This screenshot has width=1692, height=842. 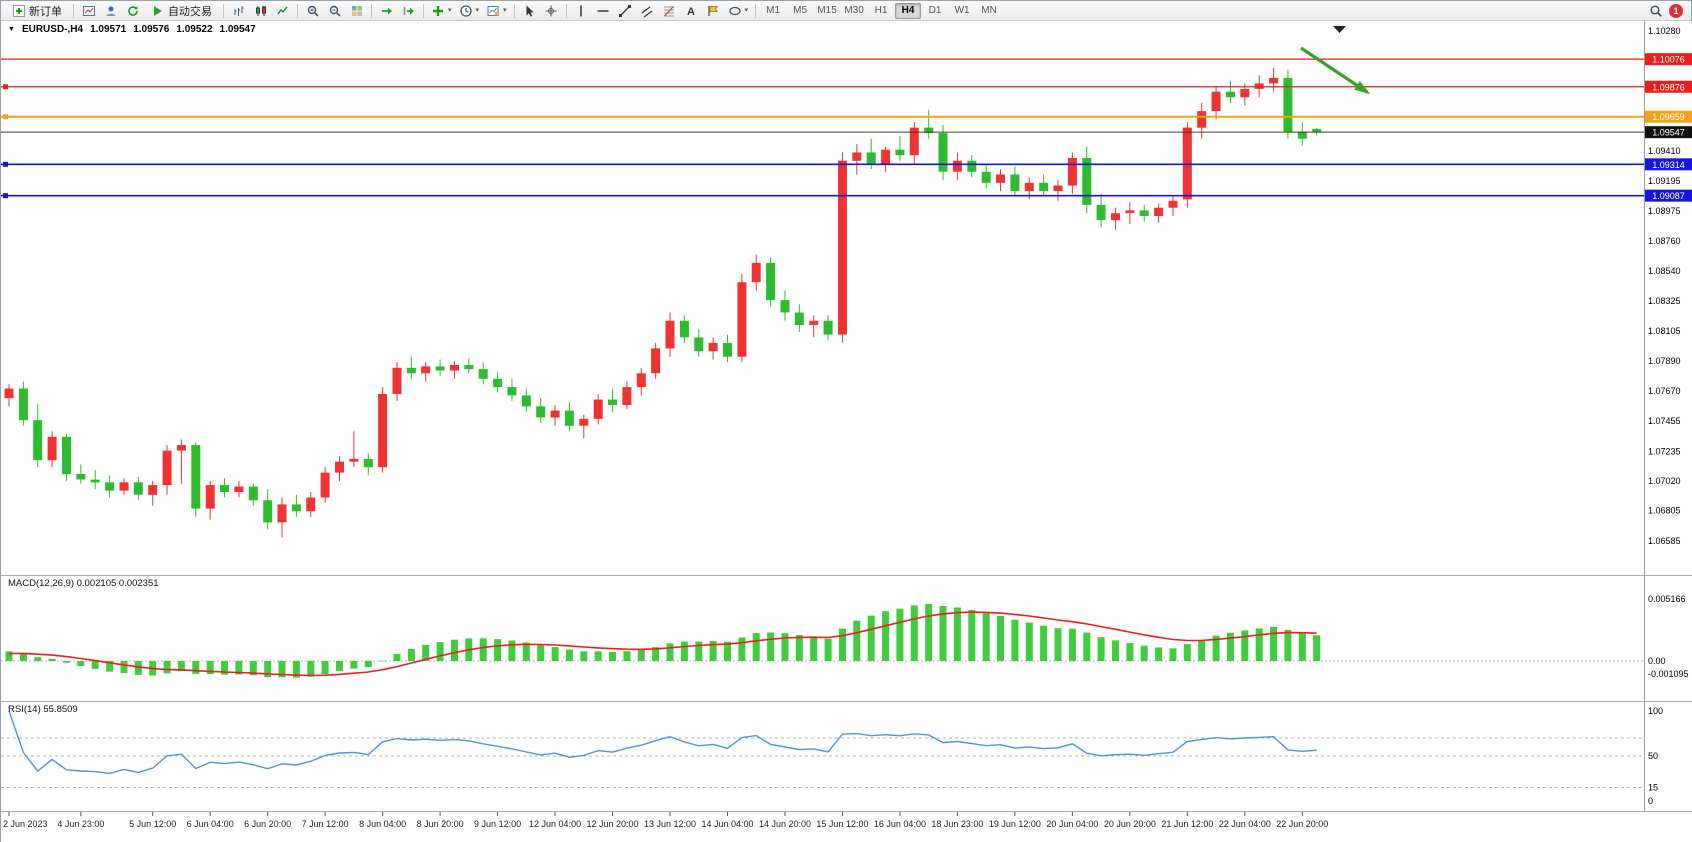 I want to click on zoom-out-button, so click(x=334, y=11).